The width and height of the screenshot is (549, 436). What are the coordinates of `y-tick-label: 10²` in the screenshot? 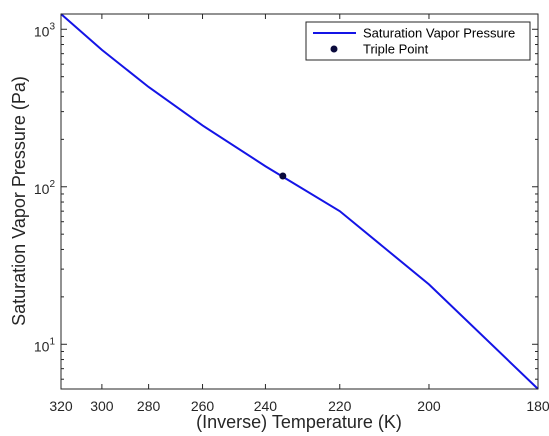 It's located at (45, 188).